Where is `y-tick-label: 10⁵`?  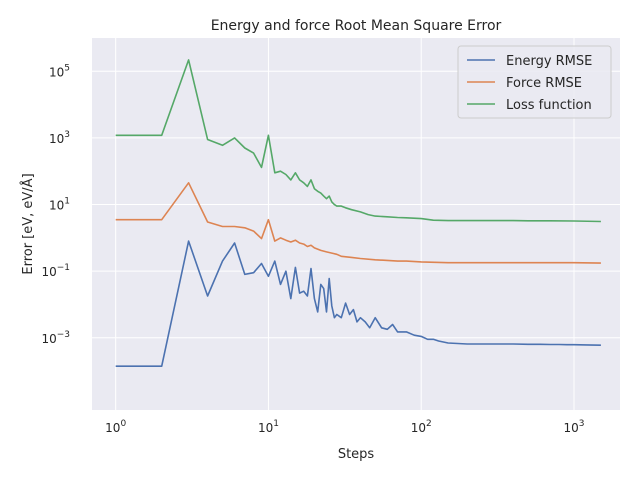 y-tick-label: 10⁵ is located at coordinates (59, 71).